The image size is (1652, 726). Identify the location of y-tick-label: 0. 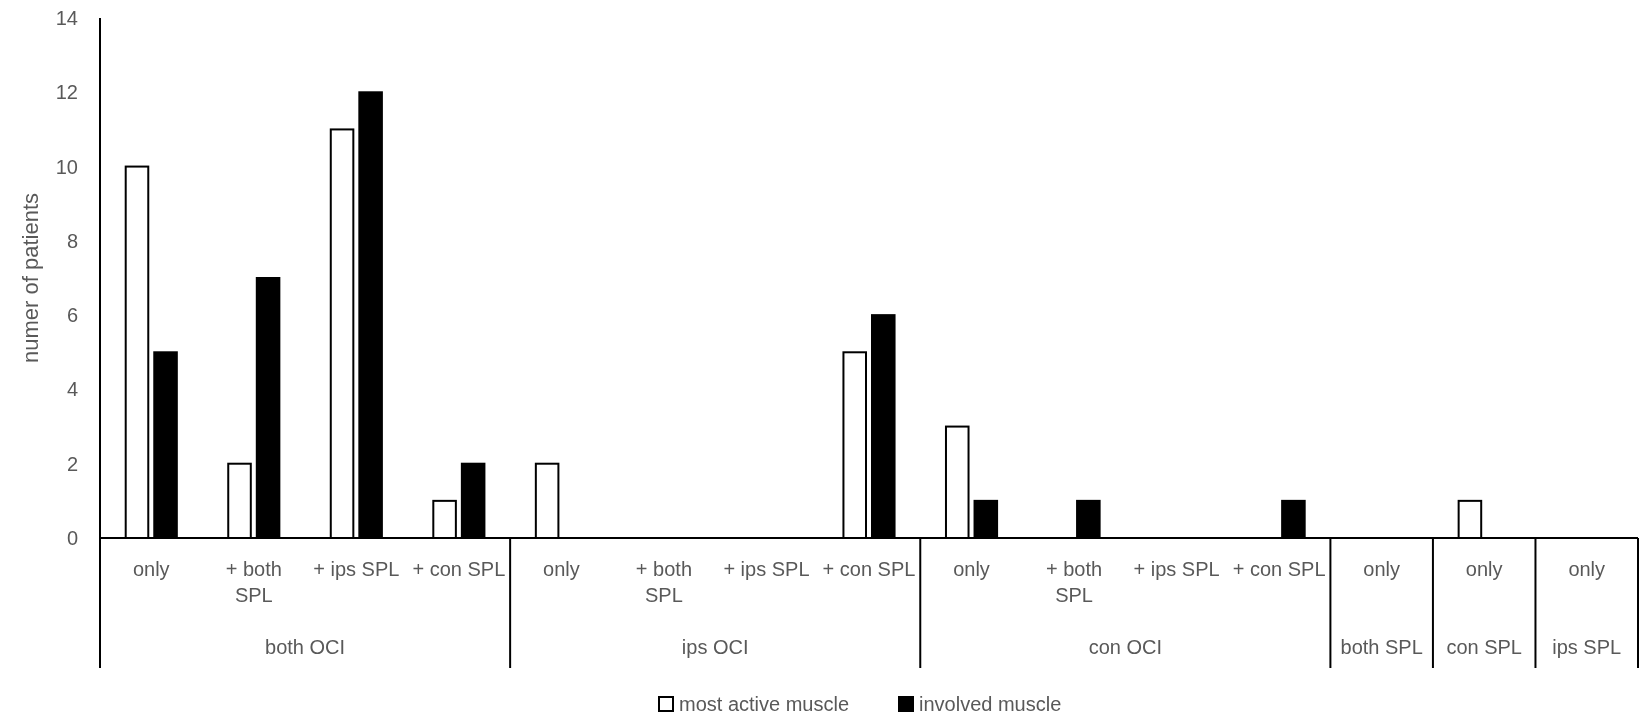
(72, 538).